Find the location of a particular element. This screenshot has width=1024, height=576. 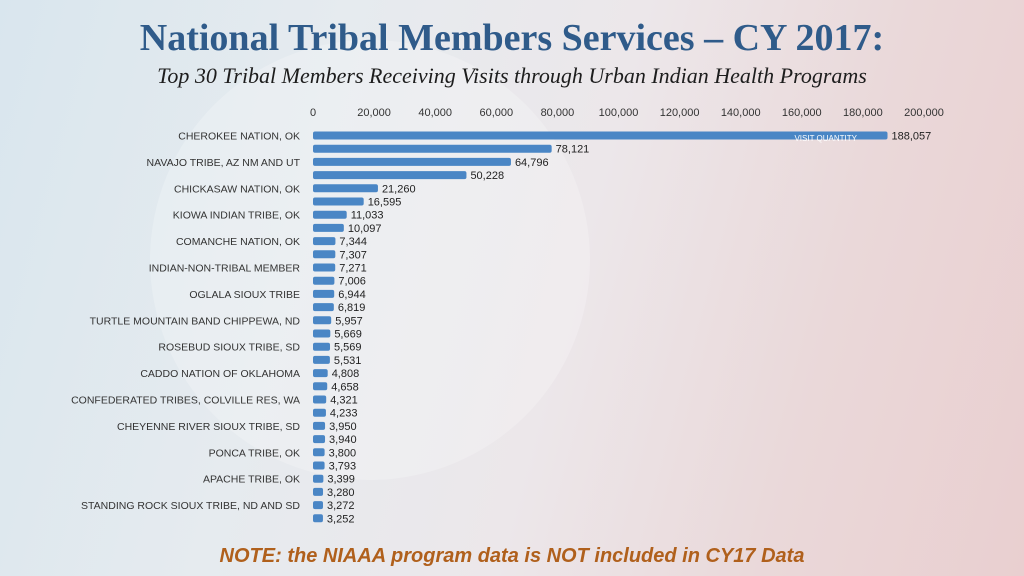

bar-value-label: 6,944 is located at coordinates (352, 295).